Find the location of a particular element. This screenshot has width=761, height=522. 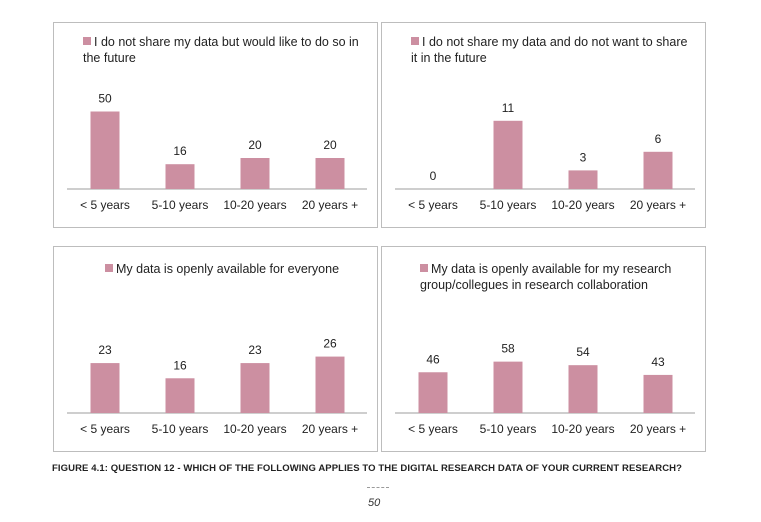

data-label: 11 is located at coordinates (508, 108).